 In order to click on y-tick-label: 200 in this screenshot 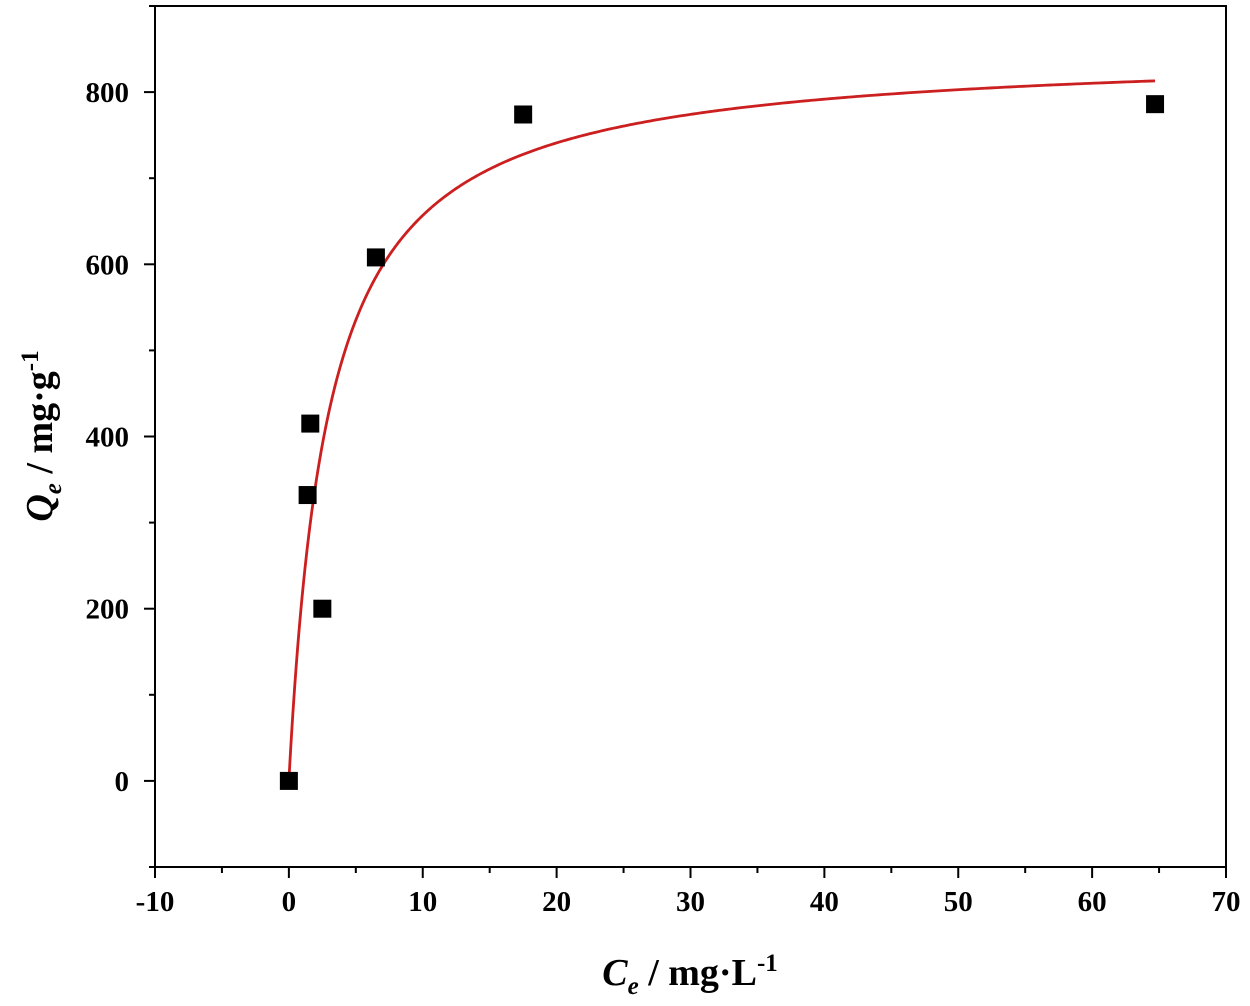, I will do `click(108, 610)`.